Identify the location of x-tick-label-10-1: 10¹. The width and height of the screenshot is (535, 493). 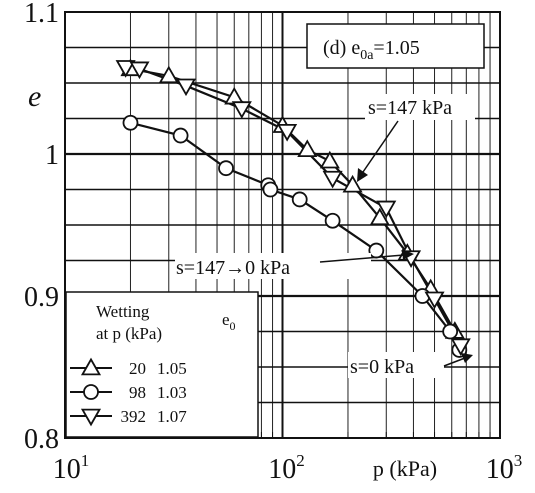
(71, 468).